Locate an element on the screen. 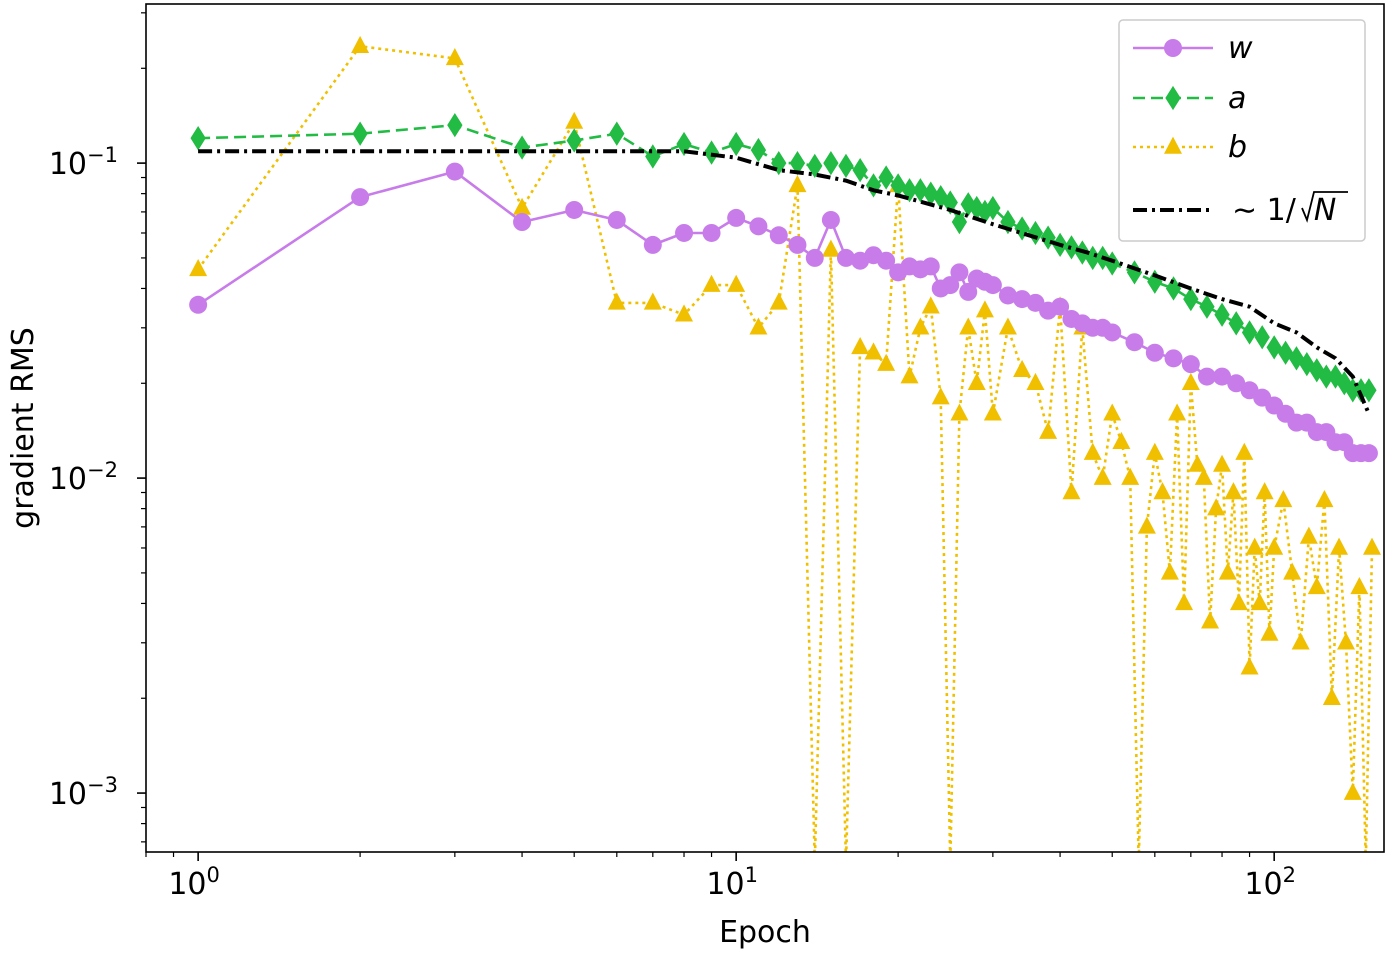 The image size is (1388, 957). legend-box is located at coordinates (1242, 130).